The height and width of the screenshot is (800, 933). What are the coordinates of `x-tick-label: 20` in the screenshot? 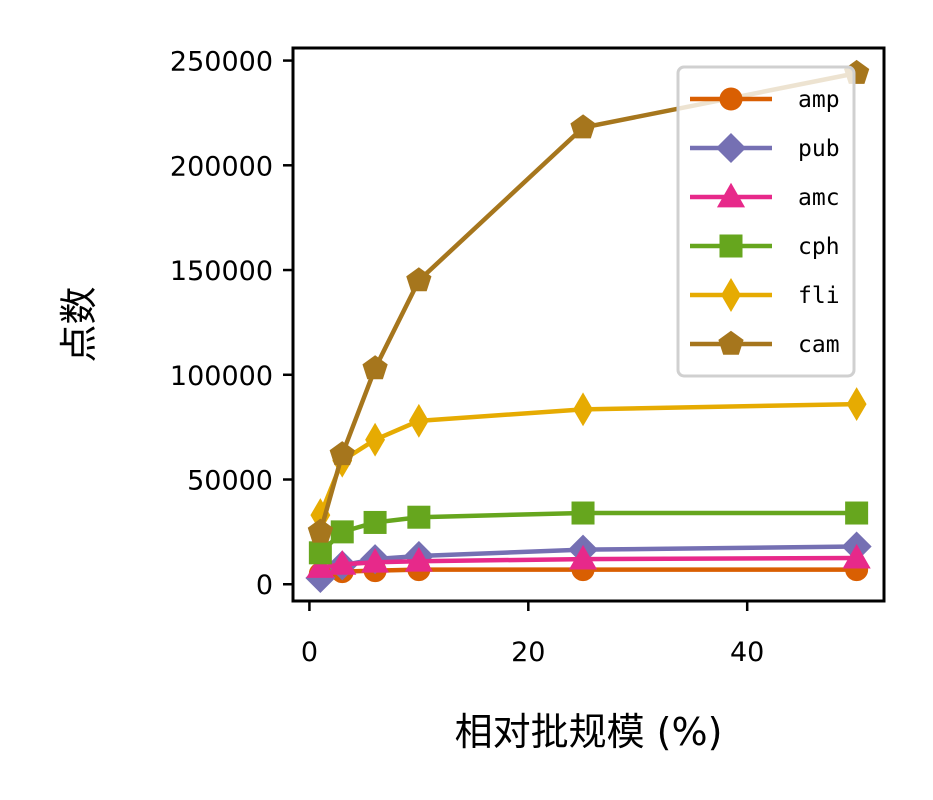 It's located at (528, 652).